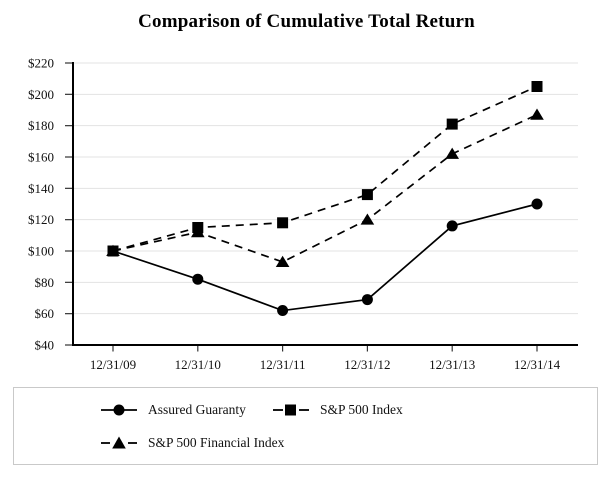  Describe the element at coordinates (41, 94) in the screenshot. I see `y-tick-label: $200` at that location.